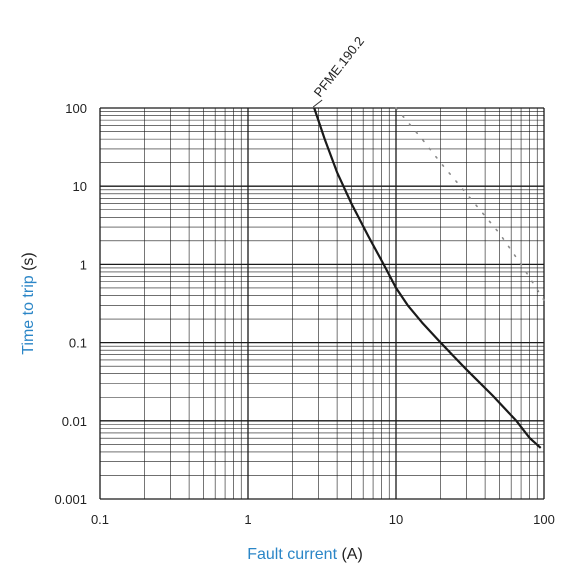 The width and height of the screenshot is (574, 574). Describe the element at coordinates (317, 103) in the screenshot. I see `callout-leader-line` at that location.